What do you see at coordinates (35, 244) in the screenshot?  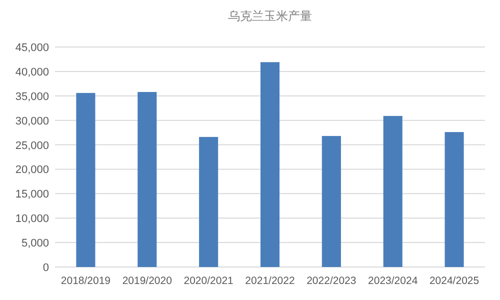 I see `y-tick-label: 5,000` at bounding box center [35, 244].